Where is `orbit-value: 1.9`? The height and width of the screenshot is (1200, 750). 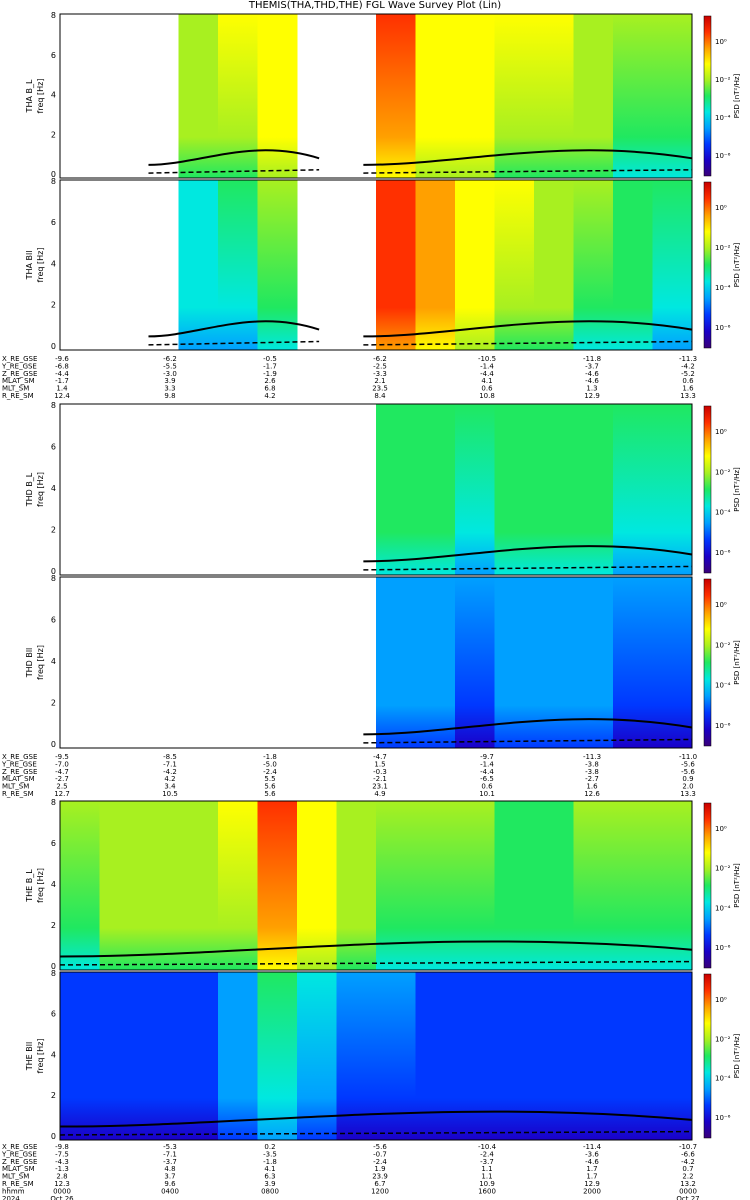 orbit-value: 1.9 is located at coordinates (379, 1169).